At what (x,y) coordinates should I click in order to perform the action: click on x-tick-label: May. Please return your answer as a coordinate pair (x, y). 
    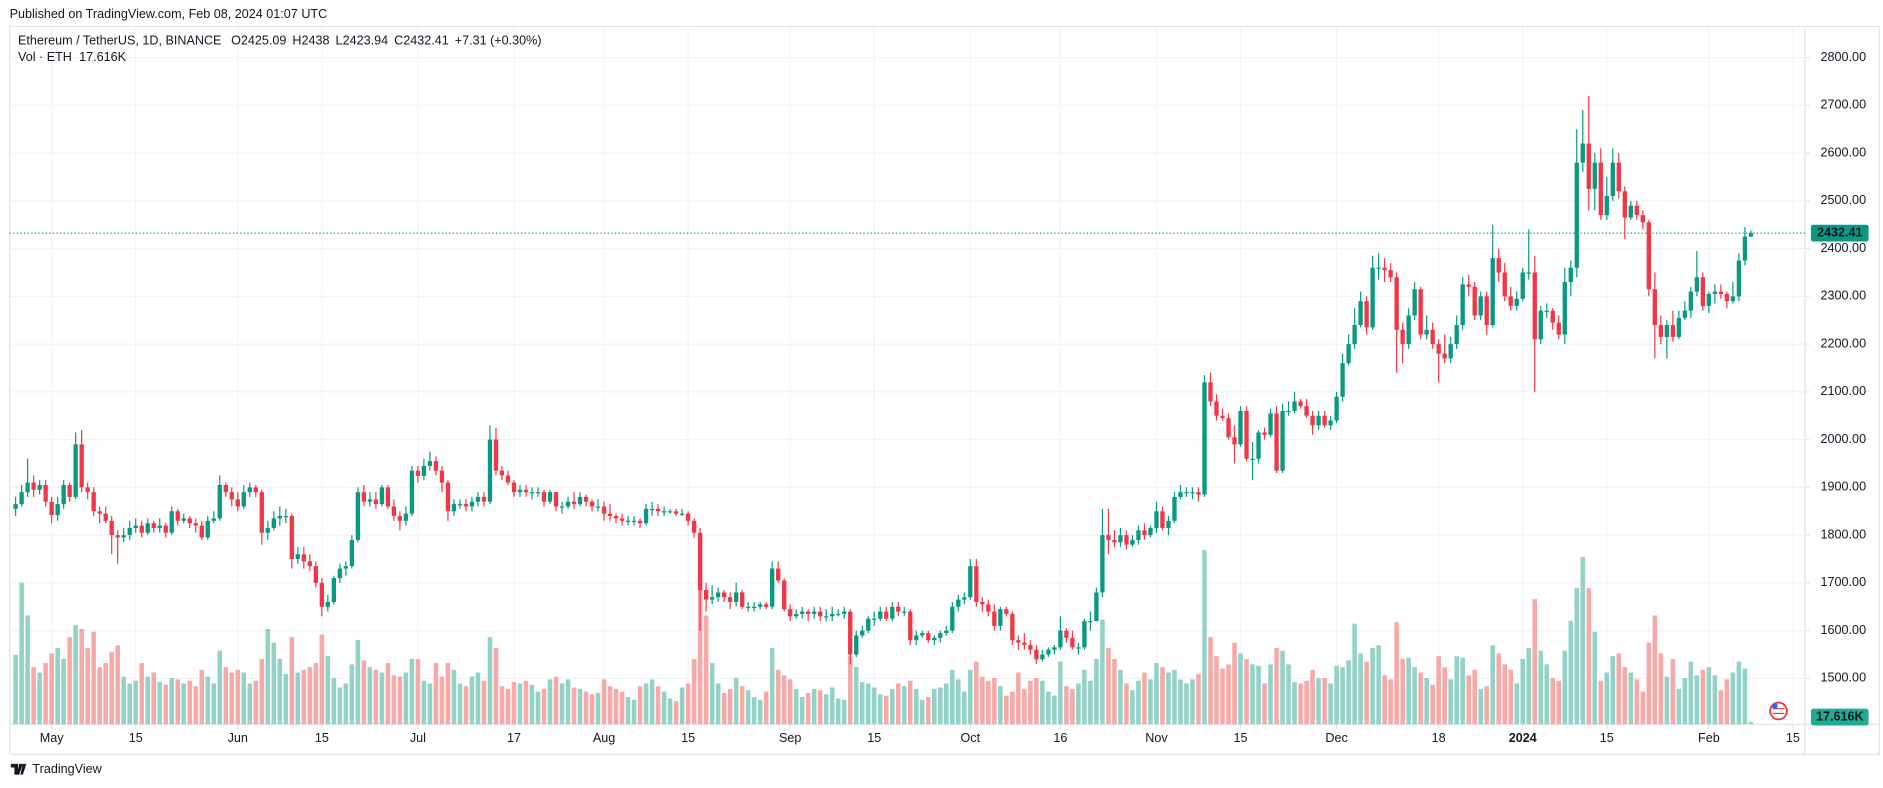
    Looking at the image, I should click on (52, 738).